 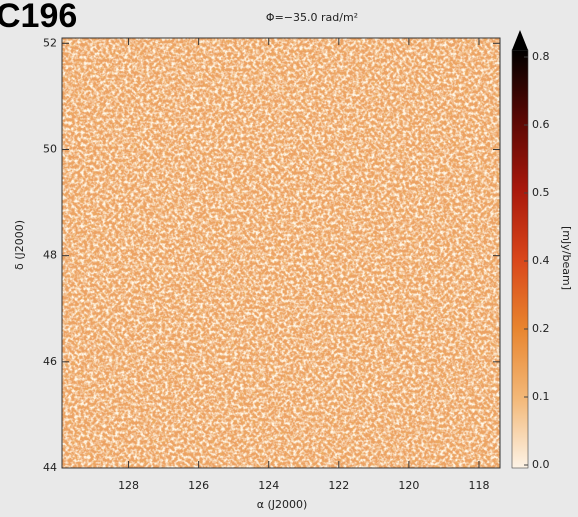 What do you see at coordinates (19, 245) in the screenshot?
I see `y-axis-label: δ (J2000)` at bounding box center [19, 245].